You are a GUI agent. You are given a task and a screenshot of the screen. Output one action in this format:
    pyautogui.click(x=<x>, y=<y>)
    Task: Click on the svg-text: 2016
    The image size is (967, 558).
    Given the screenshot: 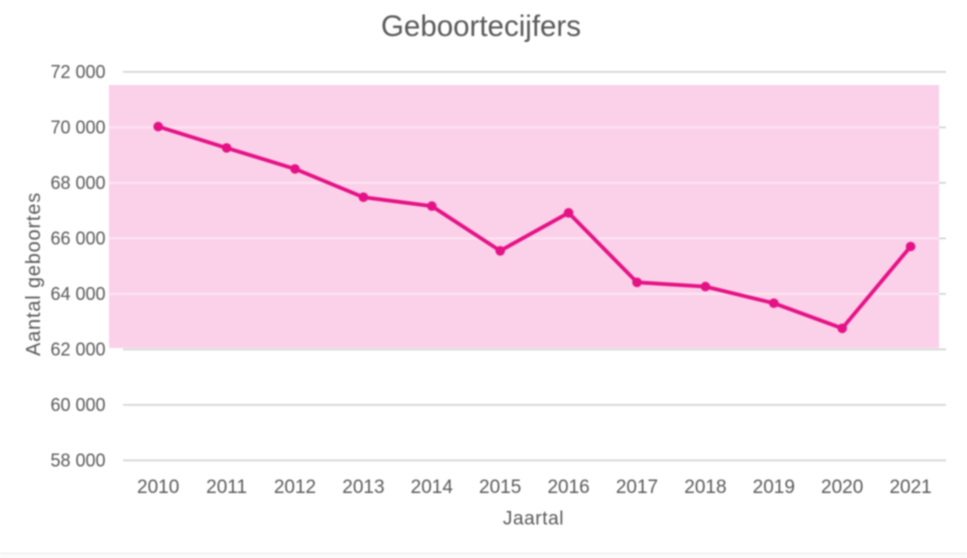 What is the action you would take?
    pyautogui.click(x=568, y=487)
    